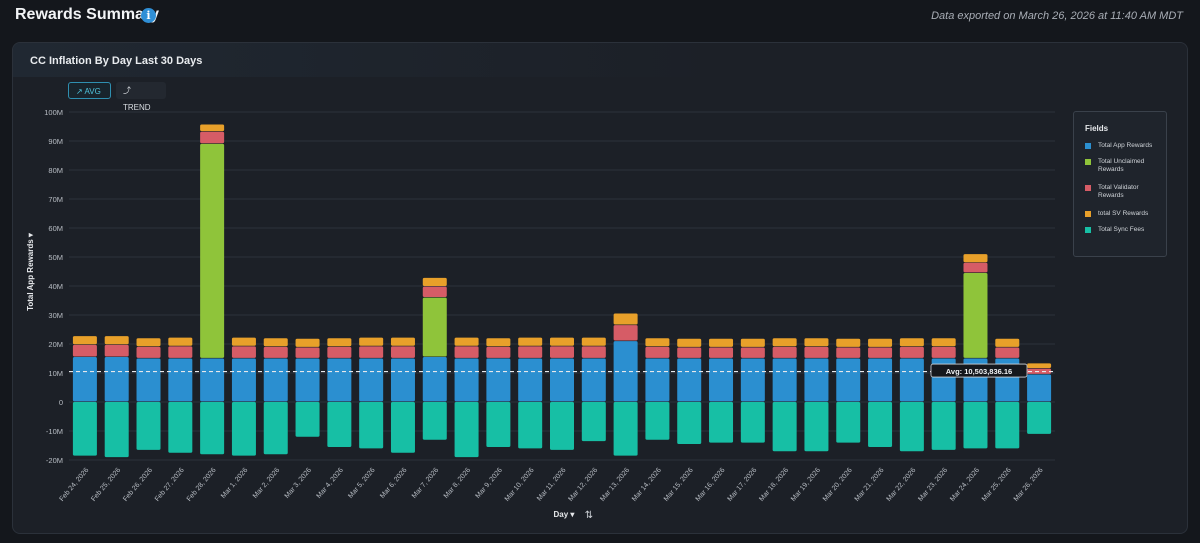 The image size is (1200, 543). Describe the element at coordinates (234, 483) in the screenshot. I see `x-tick-label: Mar 1, 2026` at that location.